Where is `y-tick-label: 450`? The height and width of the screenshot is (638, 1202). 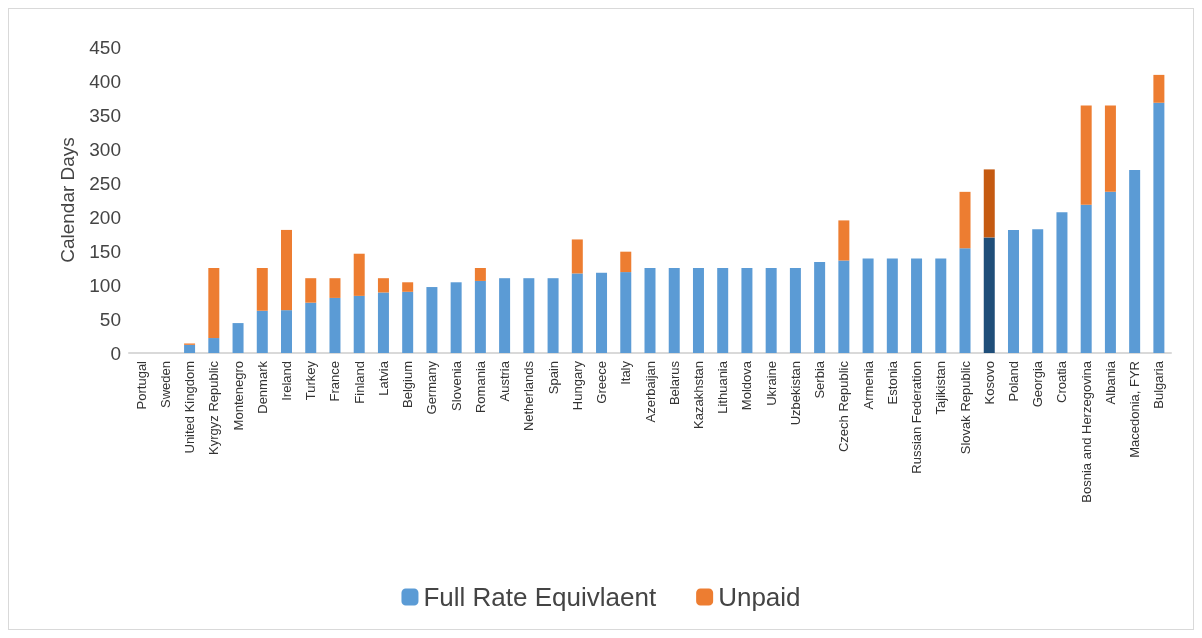 y-tick-label: 450 is located at coordinates (105, 47).